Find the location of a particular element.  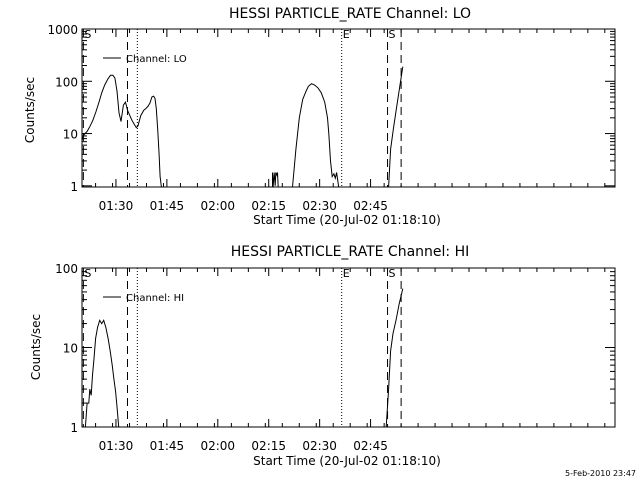

legend-entry: Channel: LO is located at coordinates (156, 59).